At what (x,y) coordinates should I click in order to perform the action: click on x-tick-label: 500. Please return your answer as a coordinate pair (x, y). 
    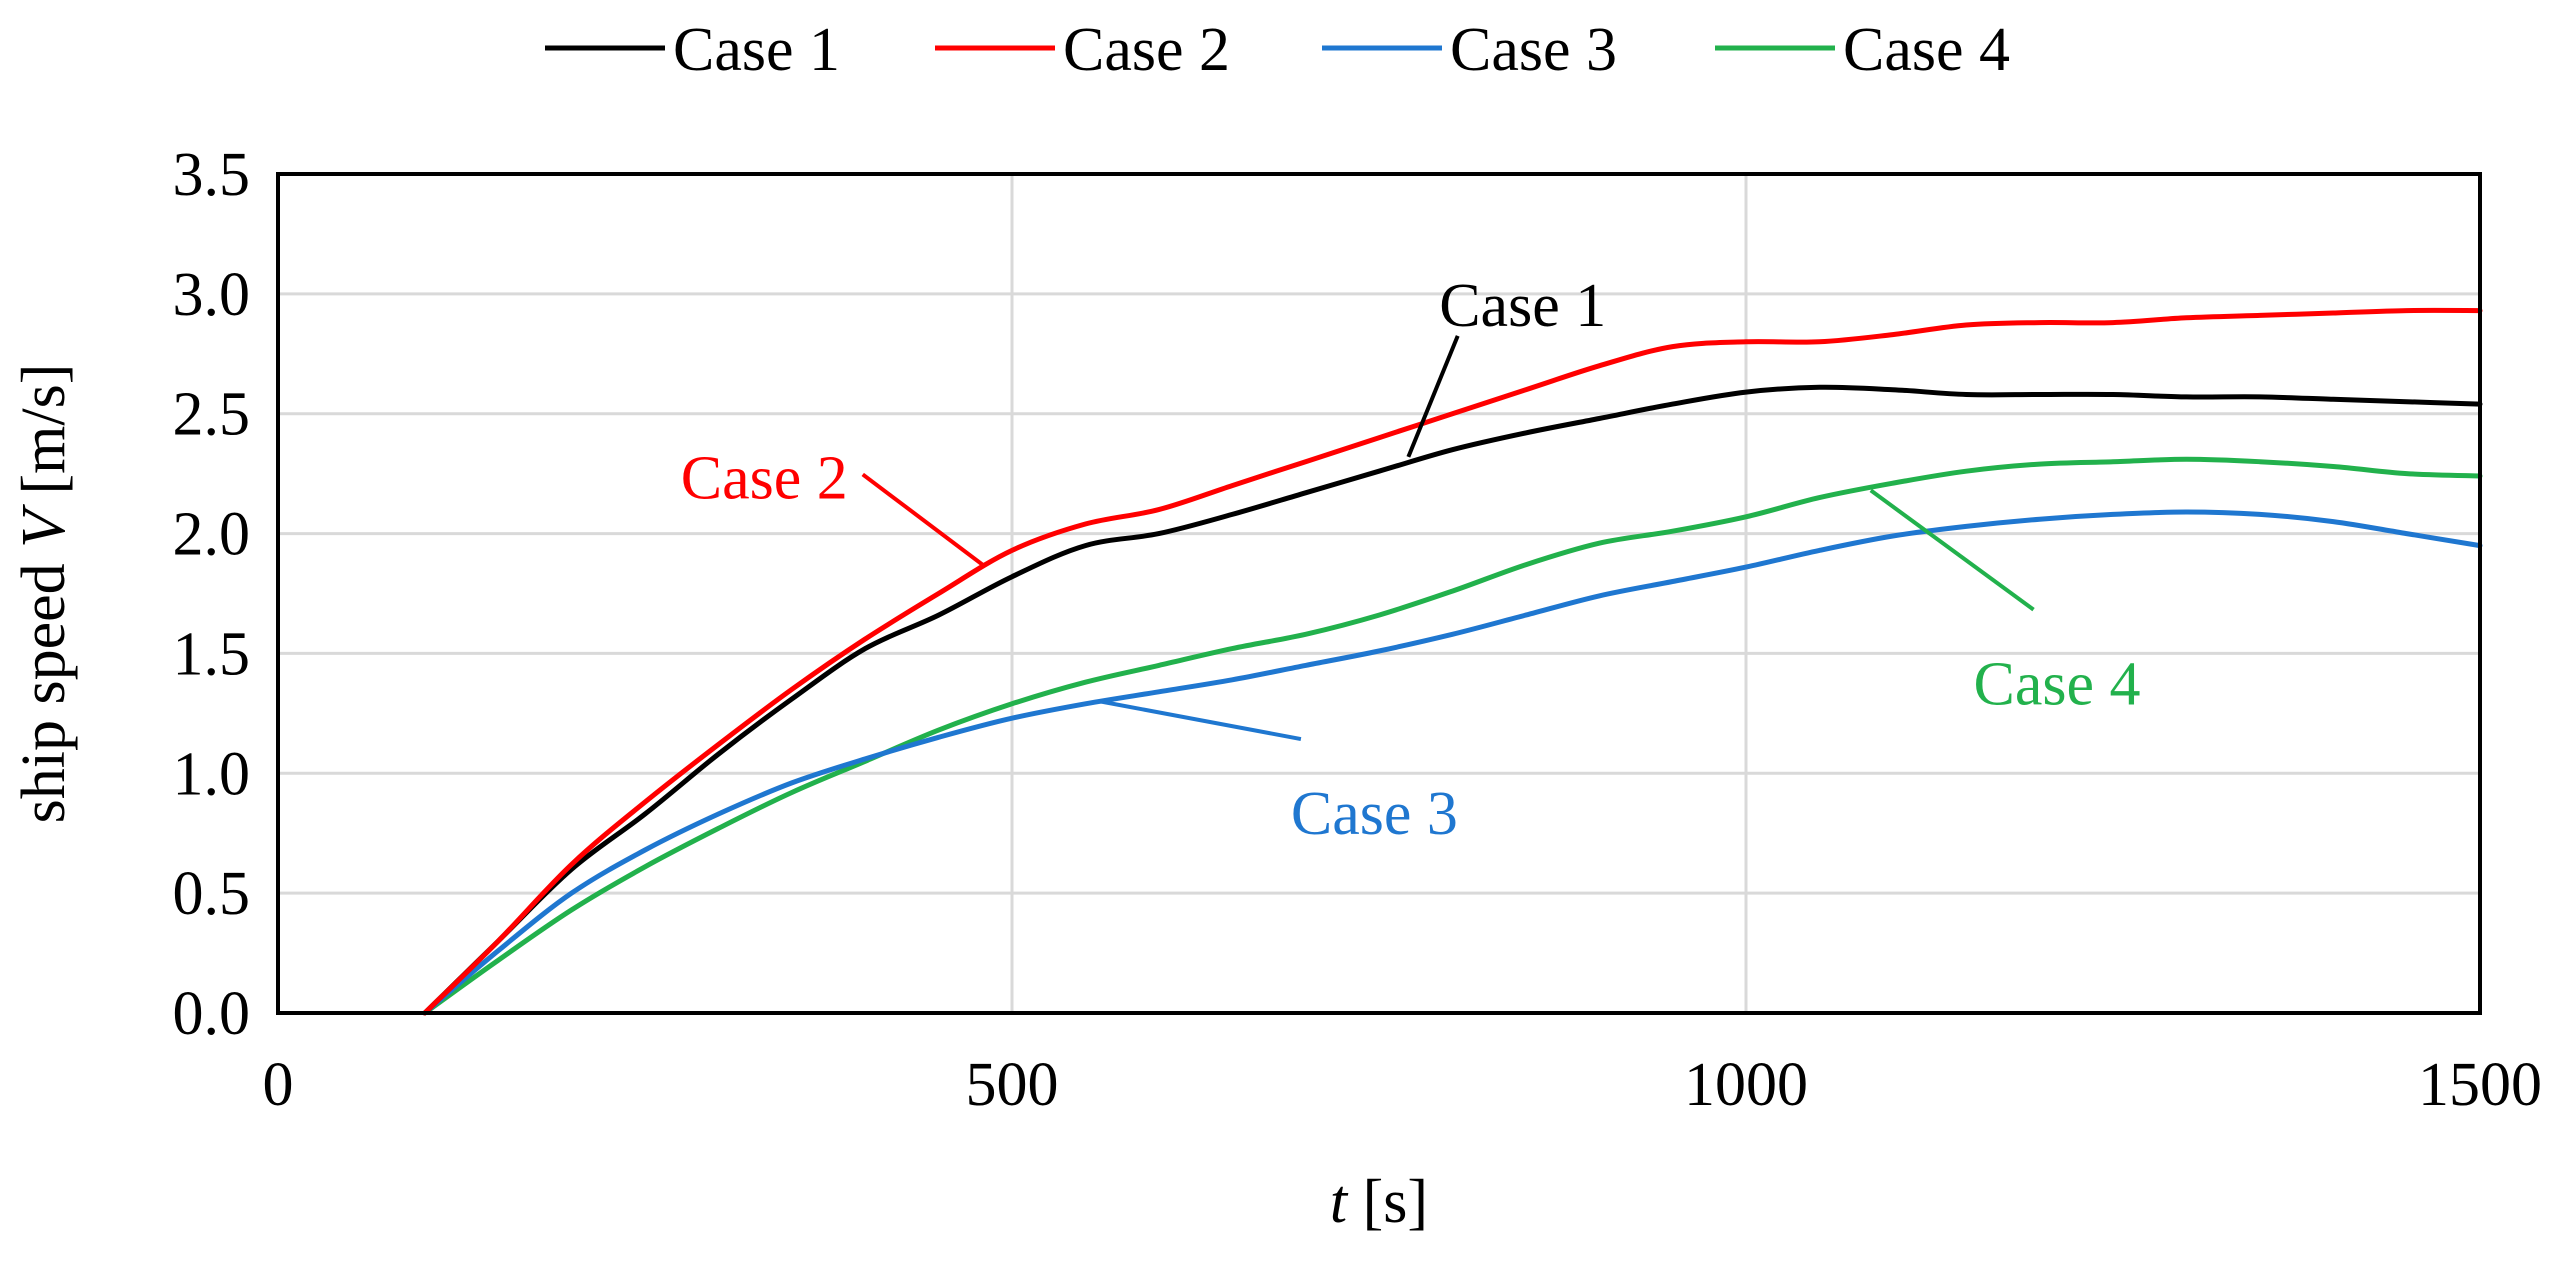
    Looking at the image, I should click on (1012, 1085).